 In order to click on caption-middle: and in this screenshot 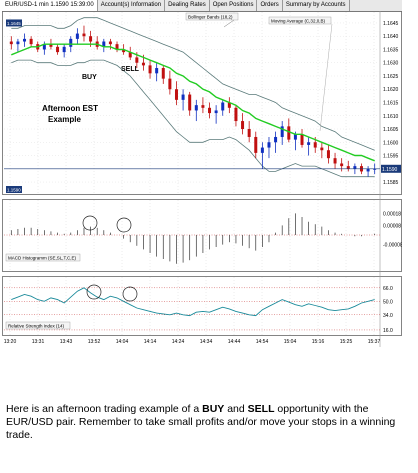, I will do `click(236, 409)`.